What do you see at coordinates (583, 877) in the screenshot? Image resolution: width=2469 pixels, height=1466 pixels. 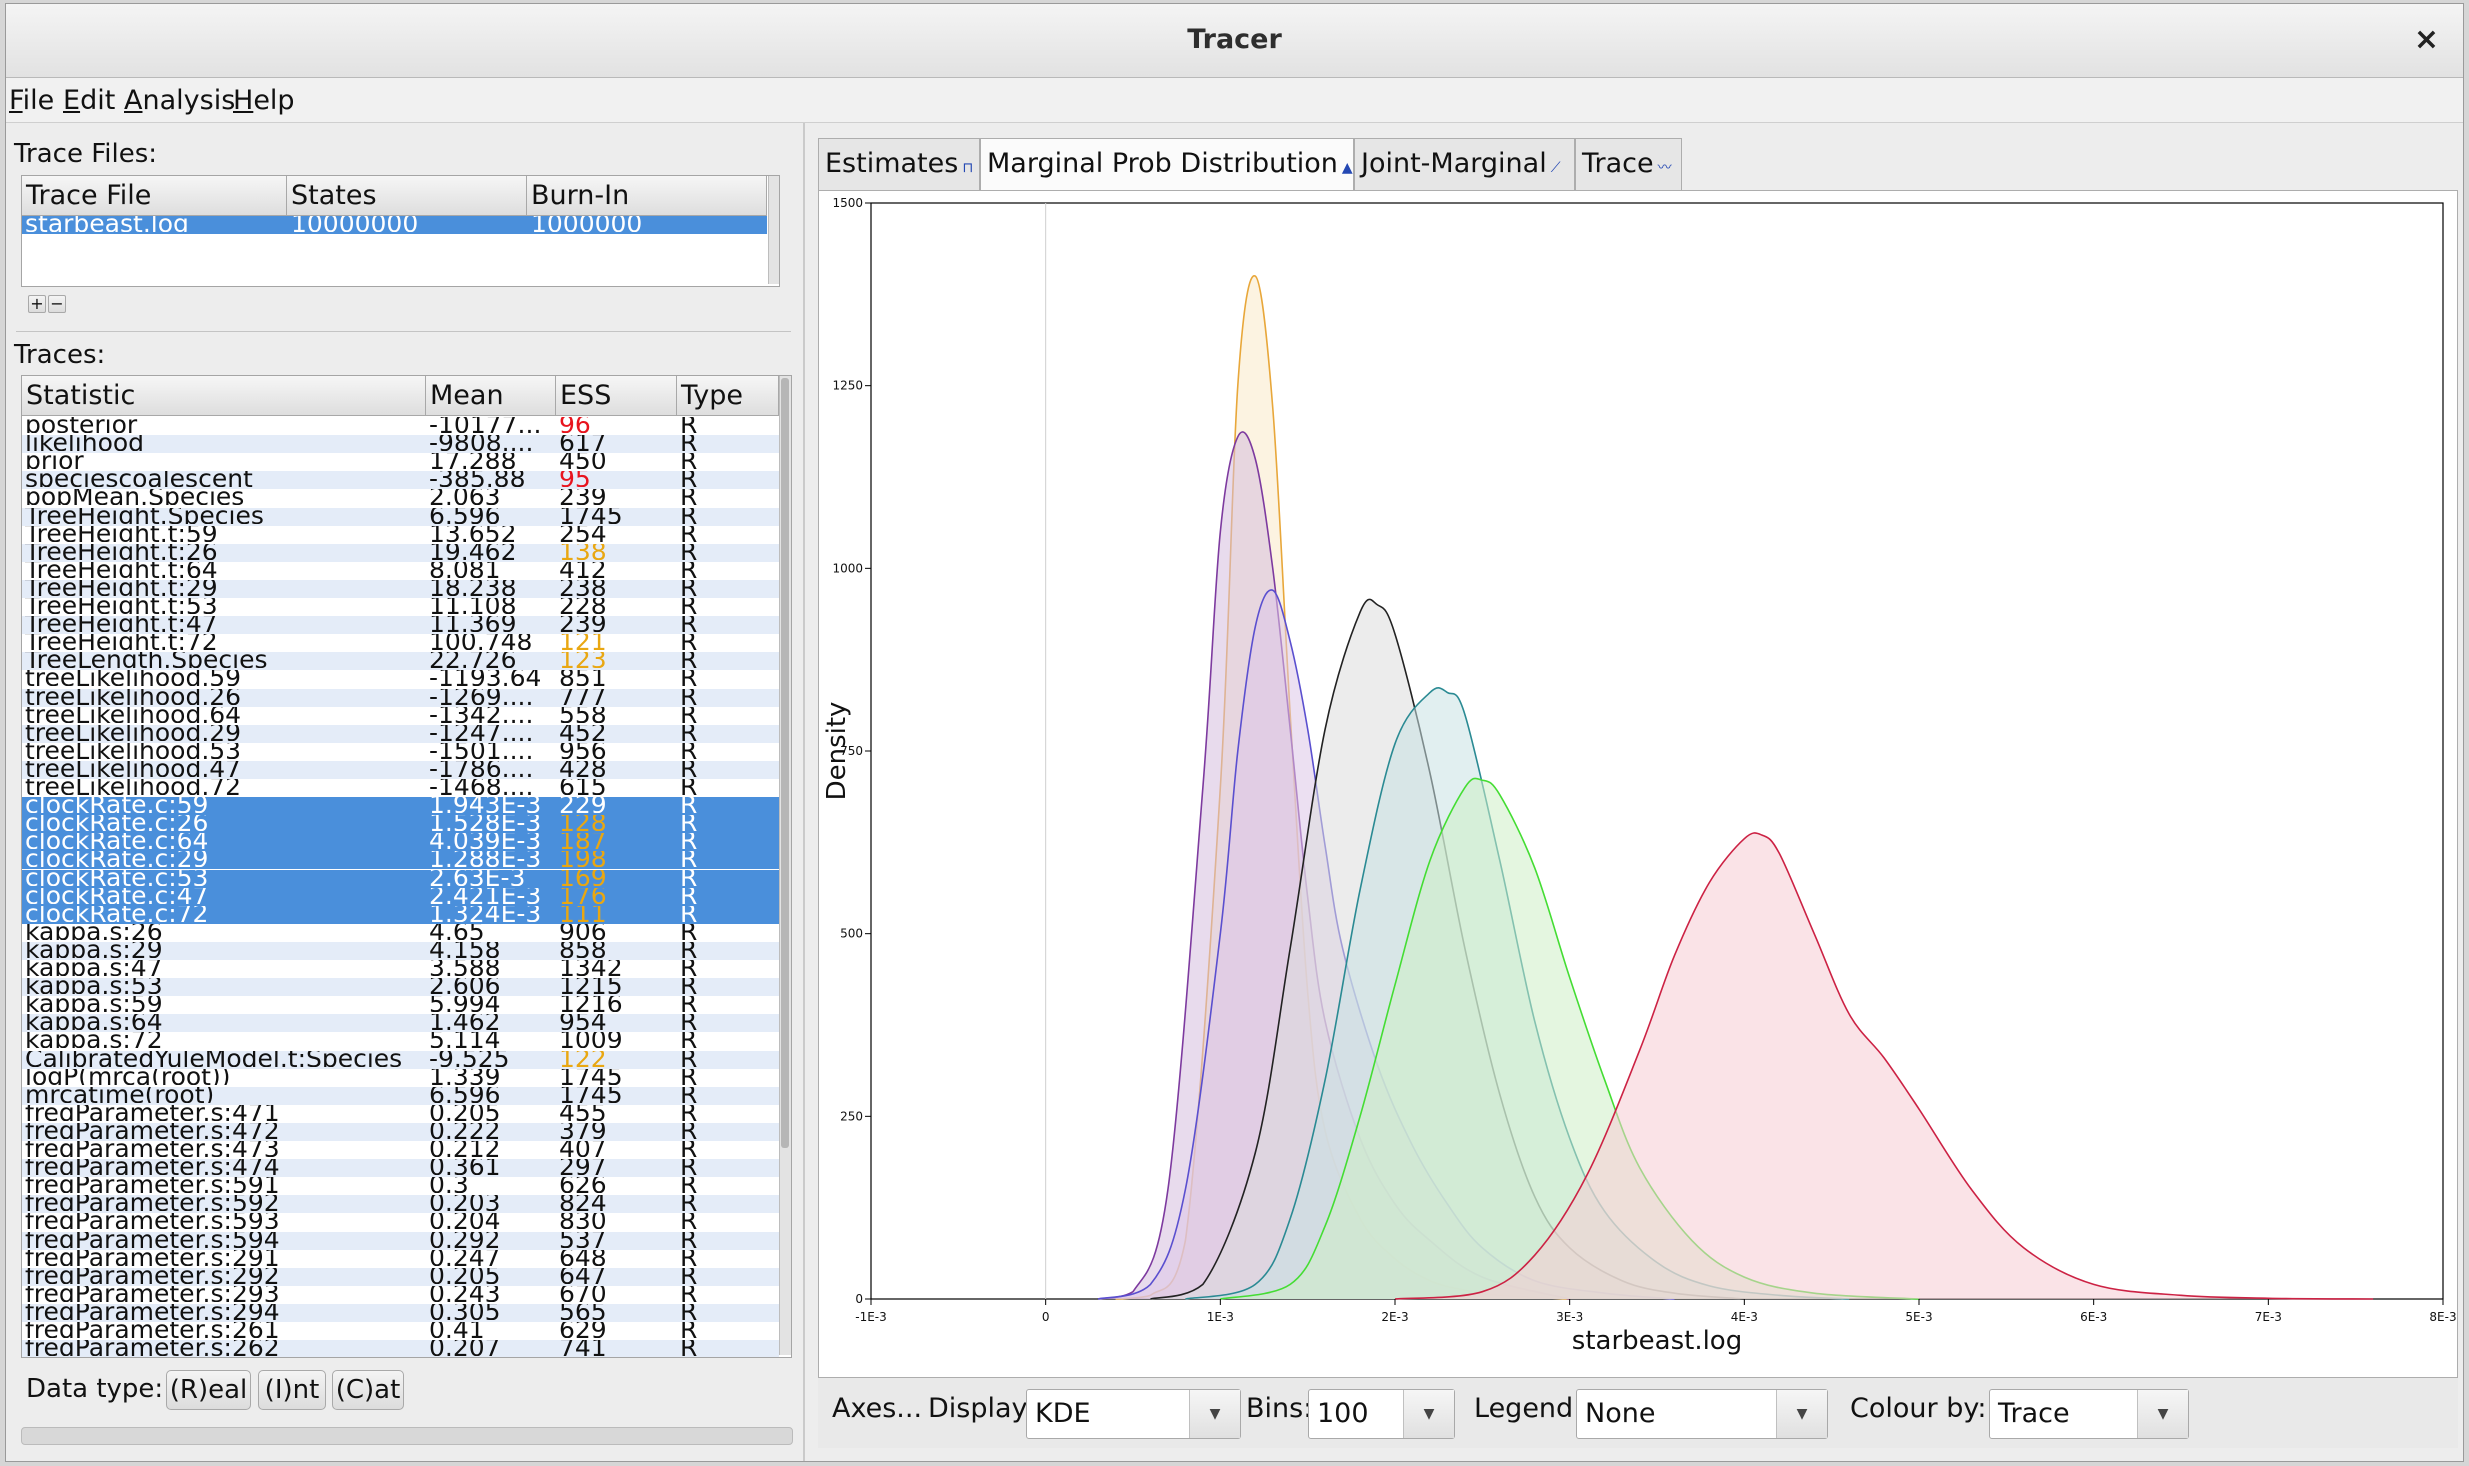 I see `trace-ess: 169` at bounding box center [583, 877].